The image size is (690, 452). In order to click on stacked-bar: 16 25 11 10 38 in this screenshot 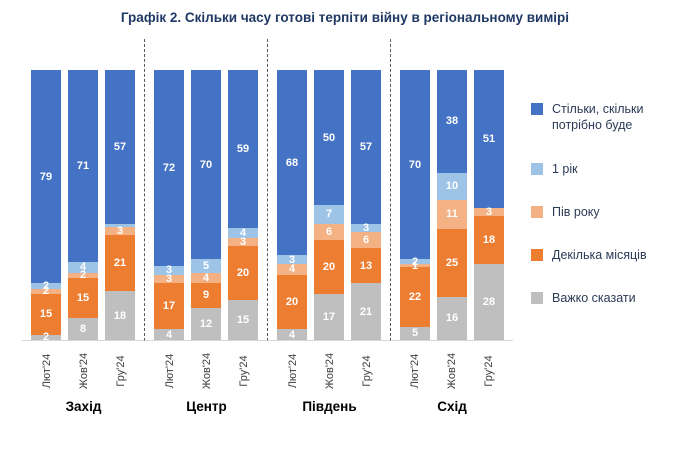, I will do `click(452, 205)`.